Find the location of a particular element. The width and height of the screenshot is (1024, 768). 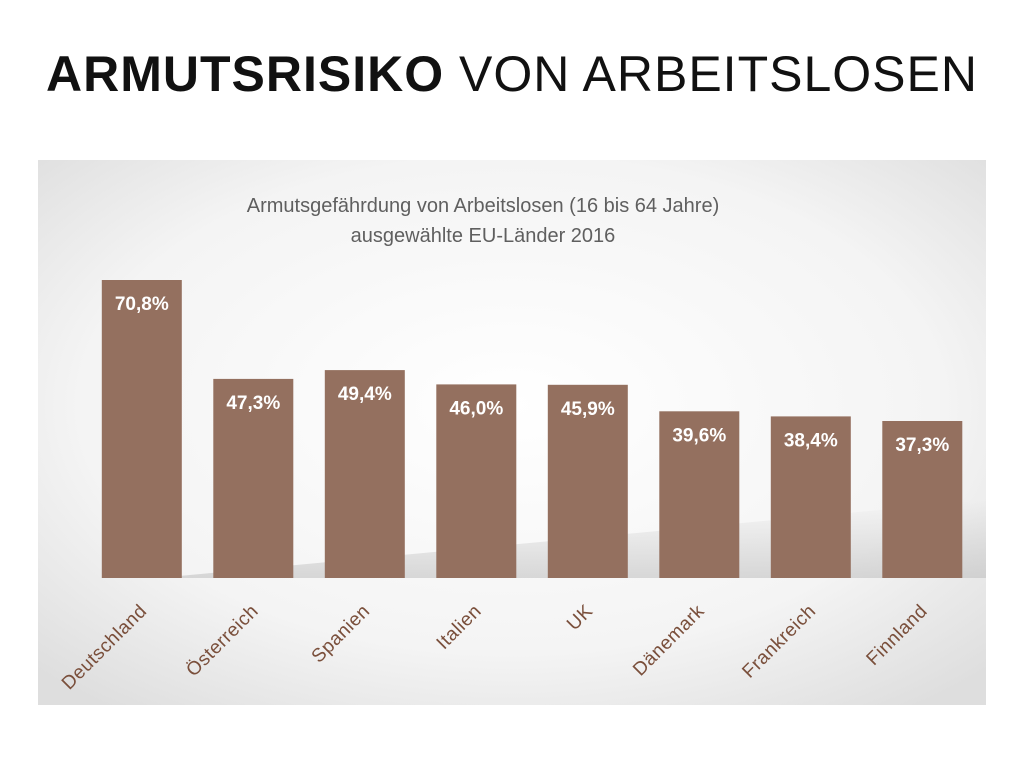

slide-title-bold: ARMUTSRISIKO is located at coordinates (245, 74).